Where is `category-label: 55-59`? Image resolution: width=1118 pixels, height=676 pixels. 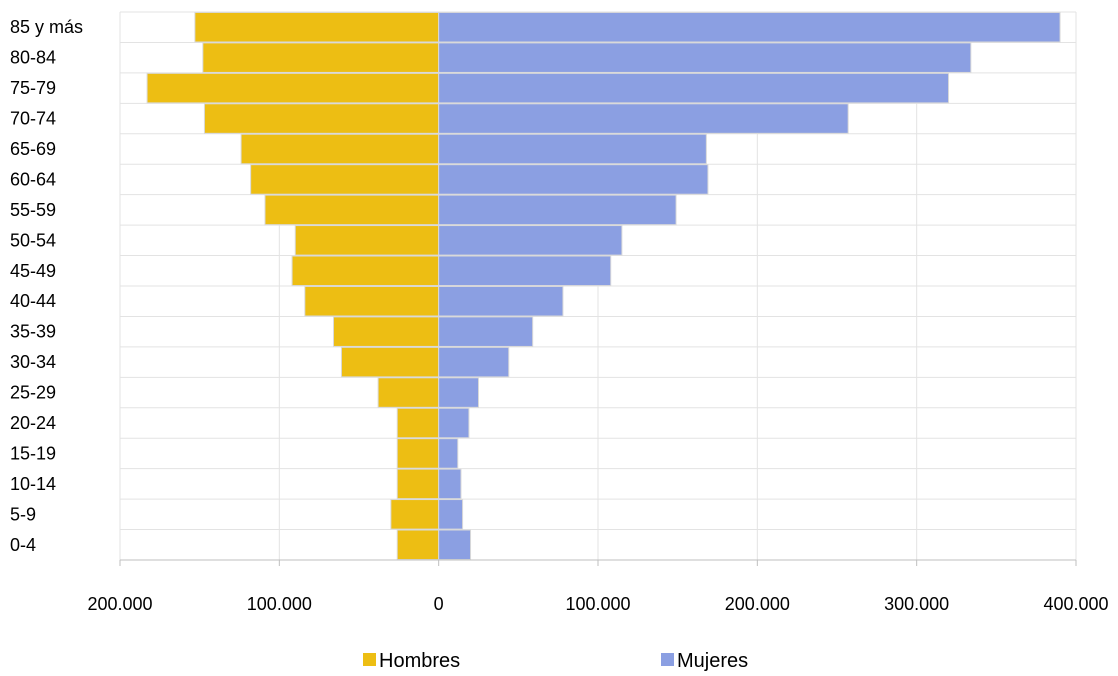
category-label: 55-59 is located at coordinates (33, 210).